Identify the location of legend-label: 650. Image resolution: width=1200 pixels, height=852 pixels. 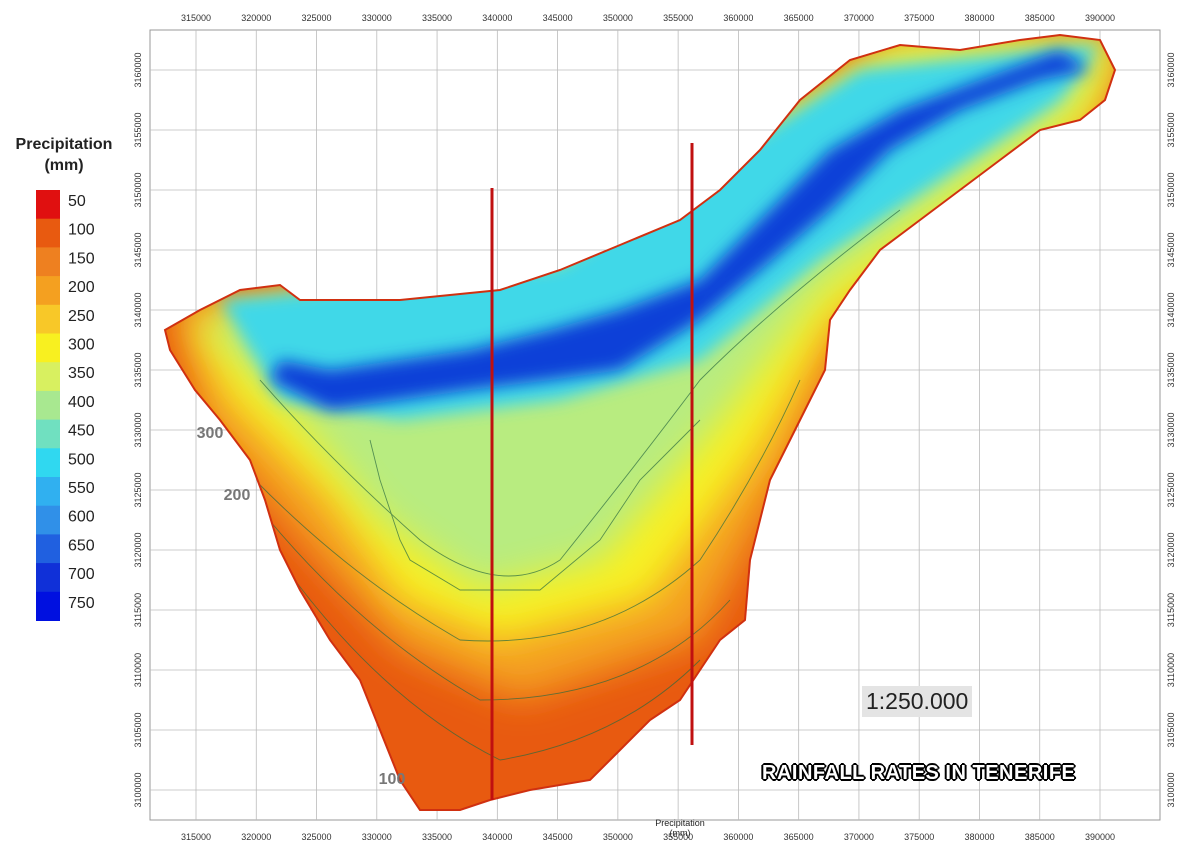
(81, 545).